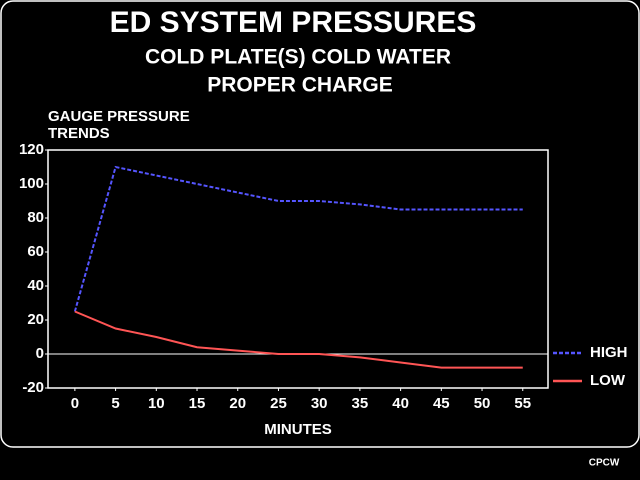 The width and height of the screenshot is (640, 480). What do you see at coordinates (79, 133) in the screenshot?
I see `y-axis-label: TRENDS` at bounding box center [79, 133].